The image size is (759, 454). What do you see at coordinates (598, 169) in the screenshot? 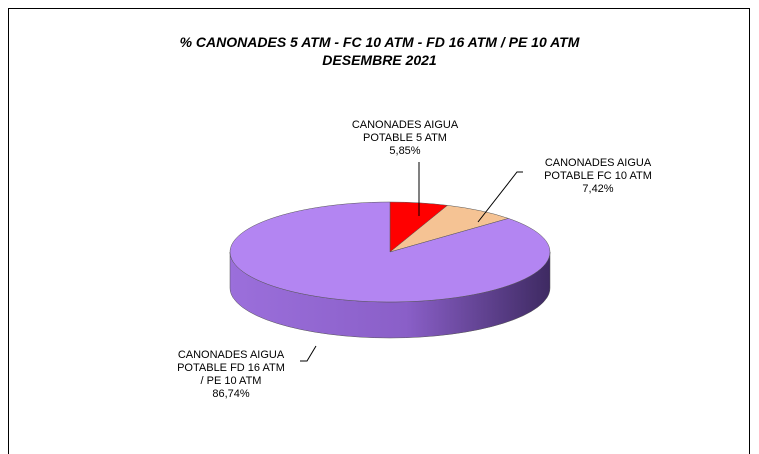
I see `slice-label: CANONADES AIGUA POTABLE FC 10 ATM` at bounding box center [598, 169].